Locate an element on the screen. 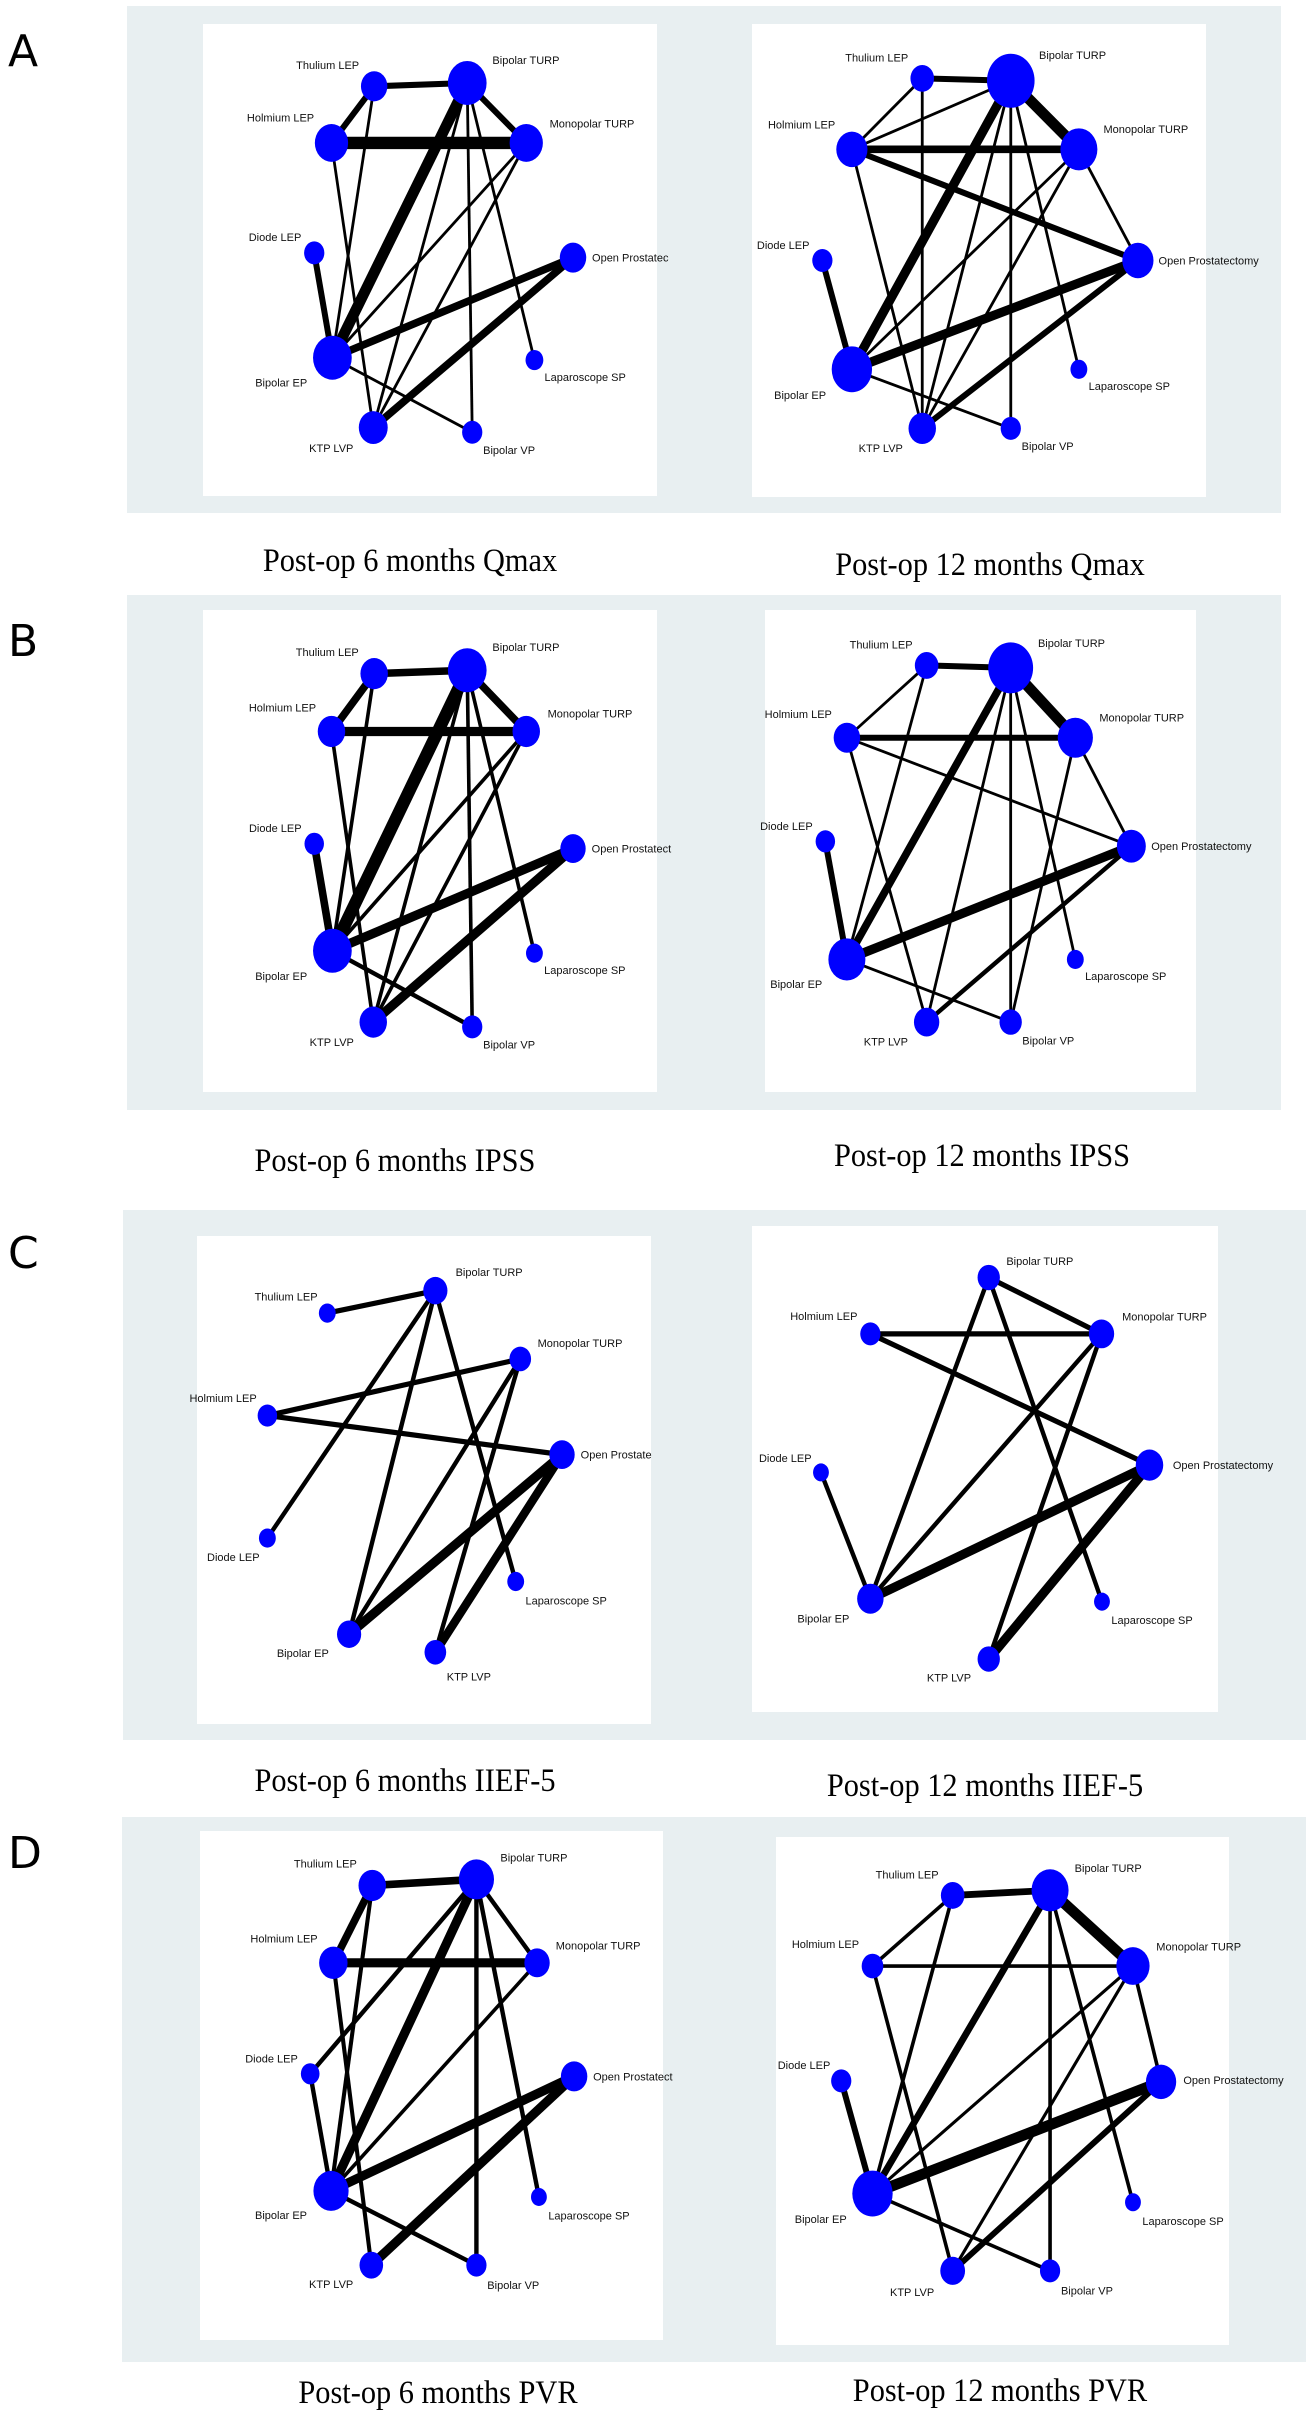  node-diode is located at coordinates (841, 2081).